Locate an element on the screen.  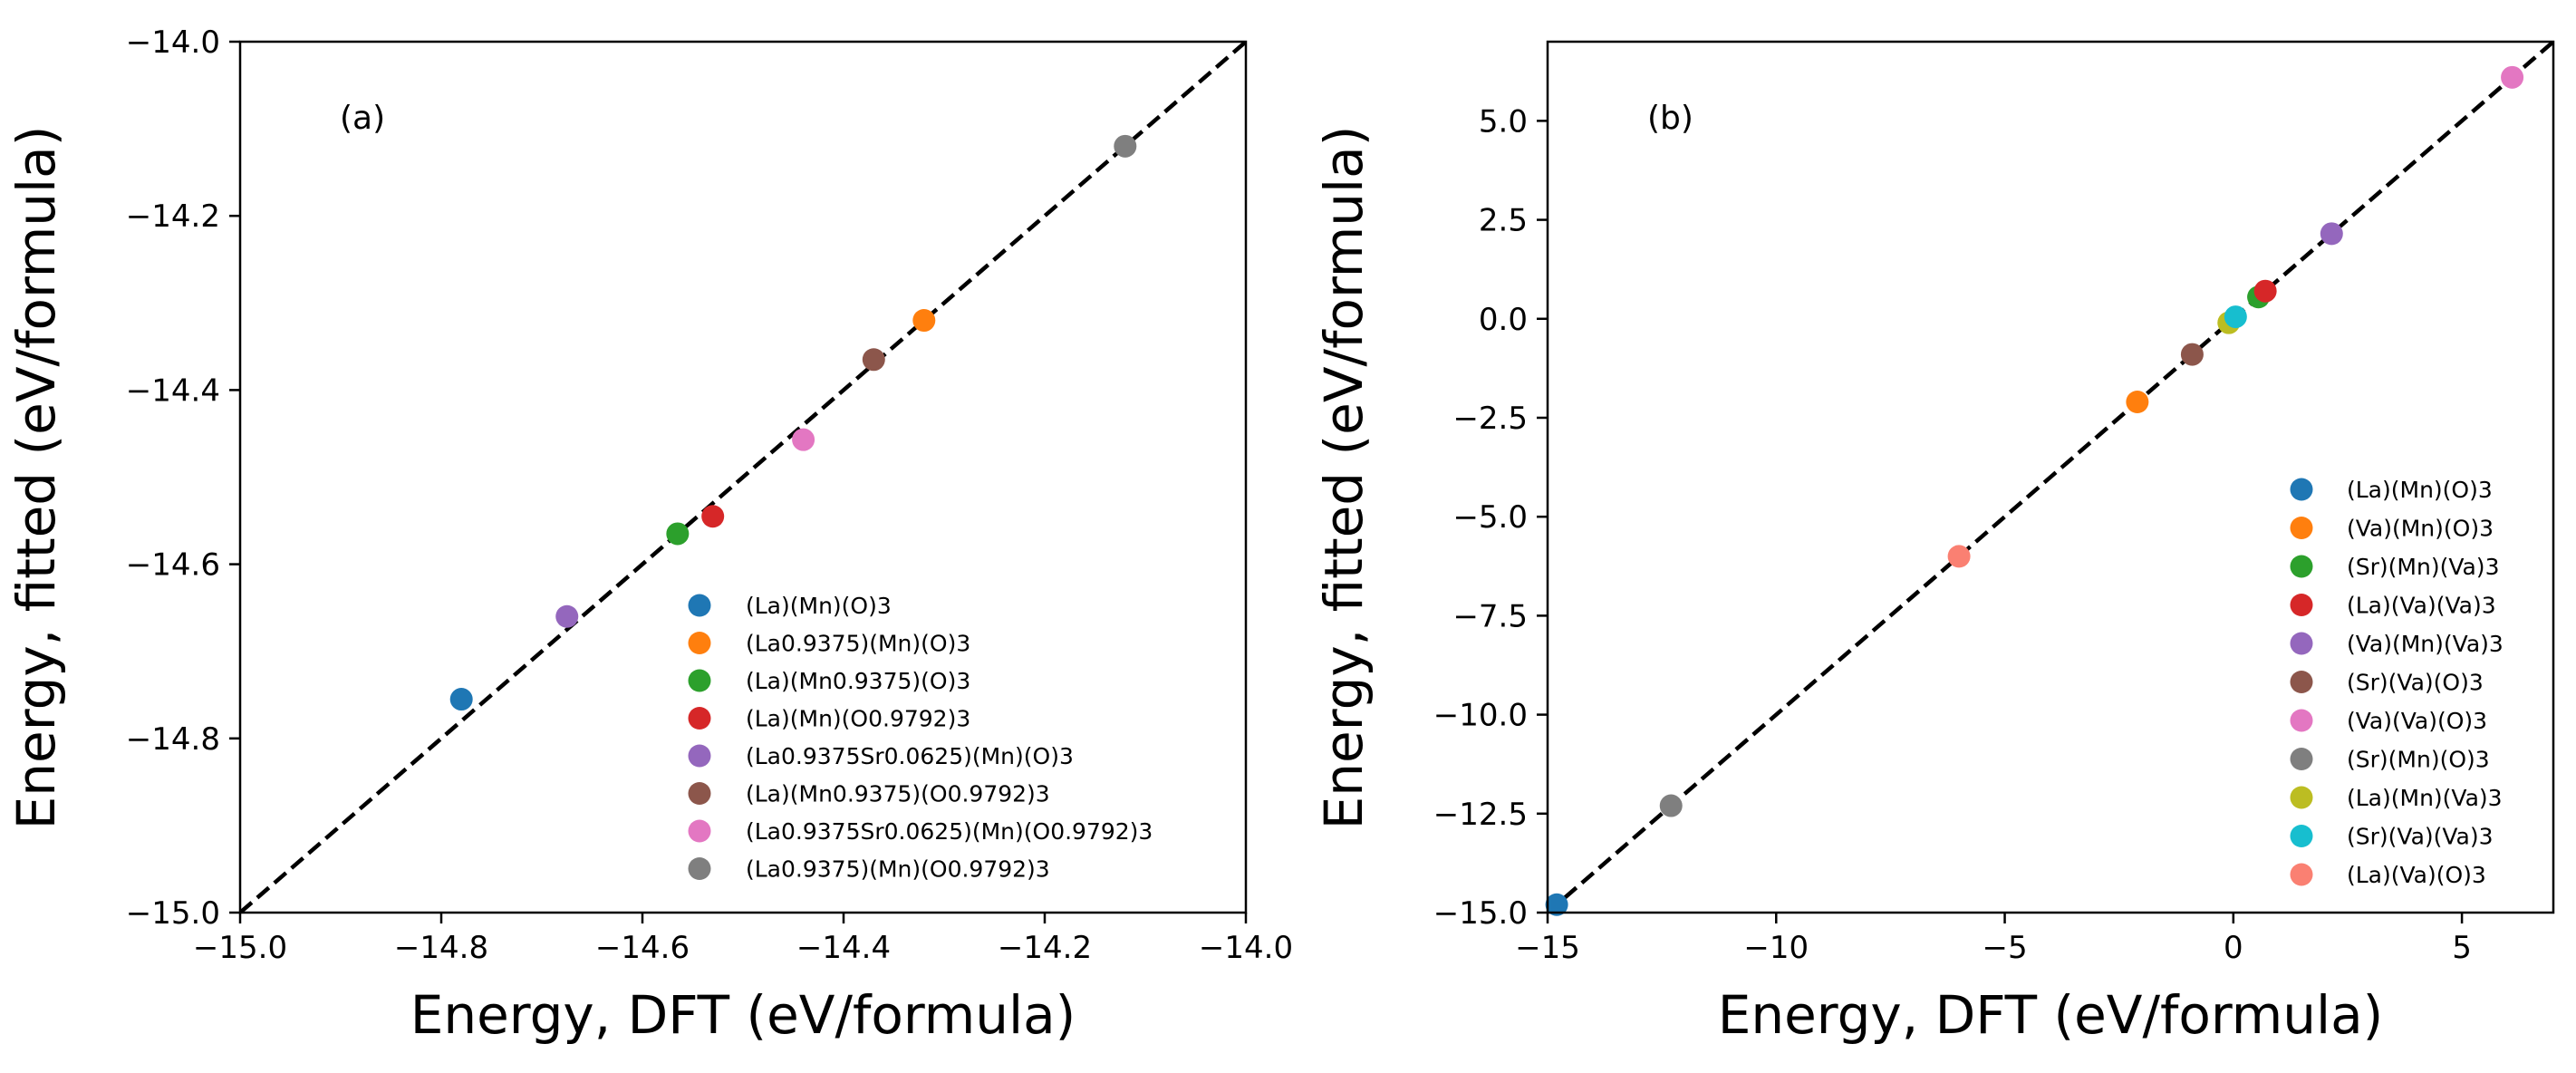
x-tick-label: −14.2 is located at coordinates (1045, 948).